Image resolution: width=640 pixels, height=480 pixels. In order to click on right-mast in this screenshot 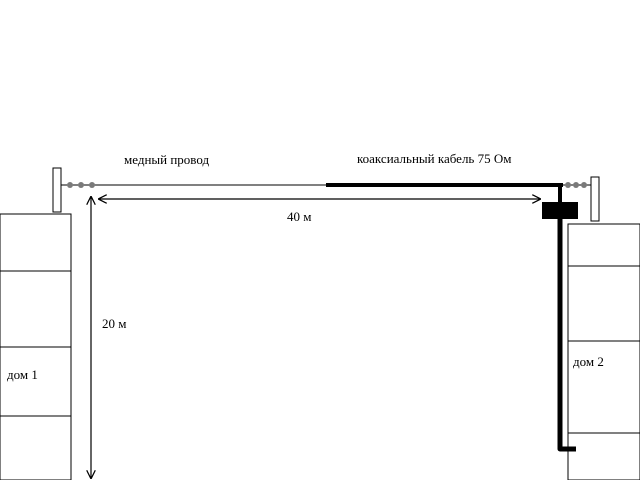, I will do `click(595, 199)`.